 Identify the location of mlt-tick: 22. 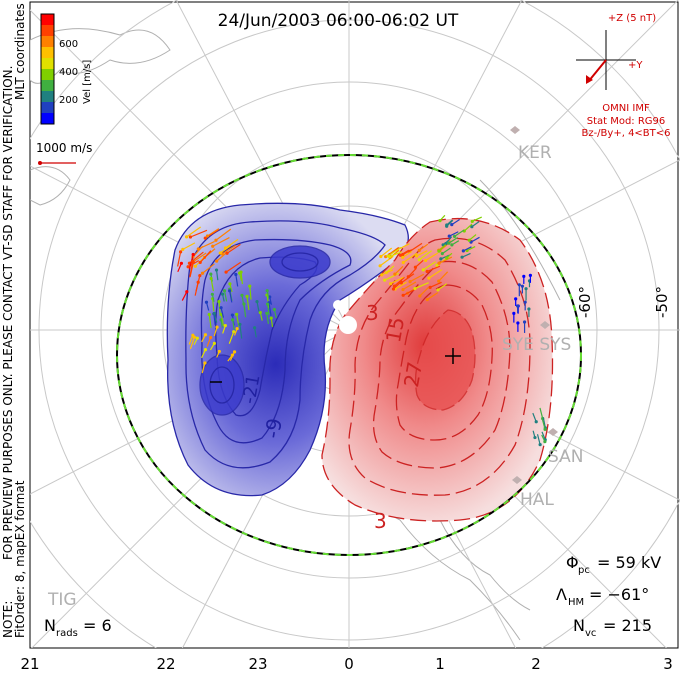
(165, 664).